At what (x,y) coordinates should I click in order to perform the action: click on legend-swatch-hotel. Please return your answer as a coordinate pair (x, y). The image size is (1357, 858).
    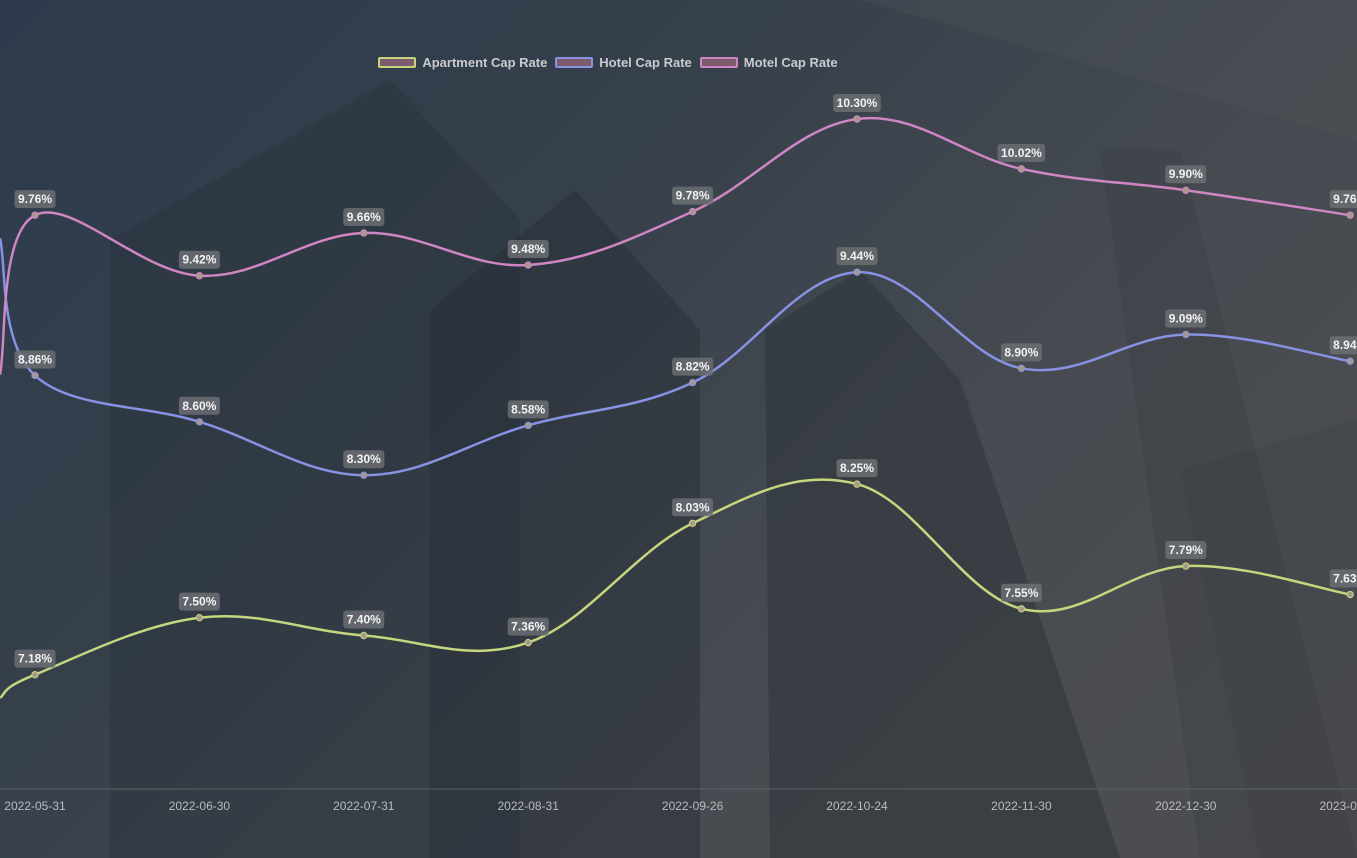
    Looking at the image, I should click on (574, 62).